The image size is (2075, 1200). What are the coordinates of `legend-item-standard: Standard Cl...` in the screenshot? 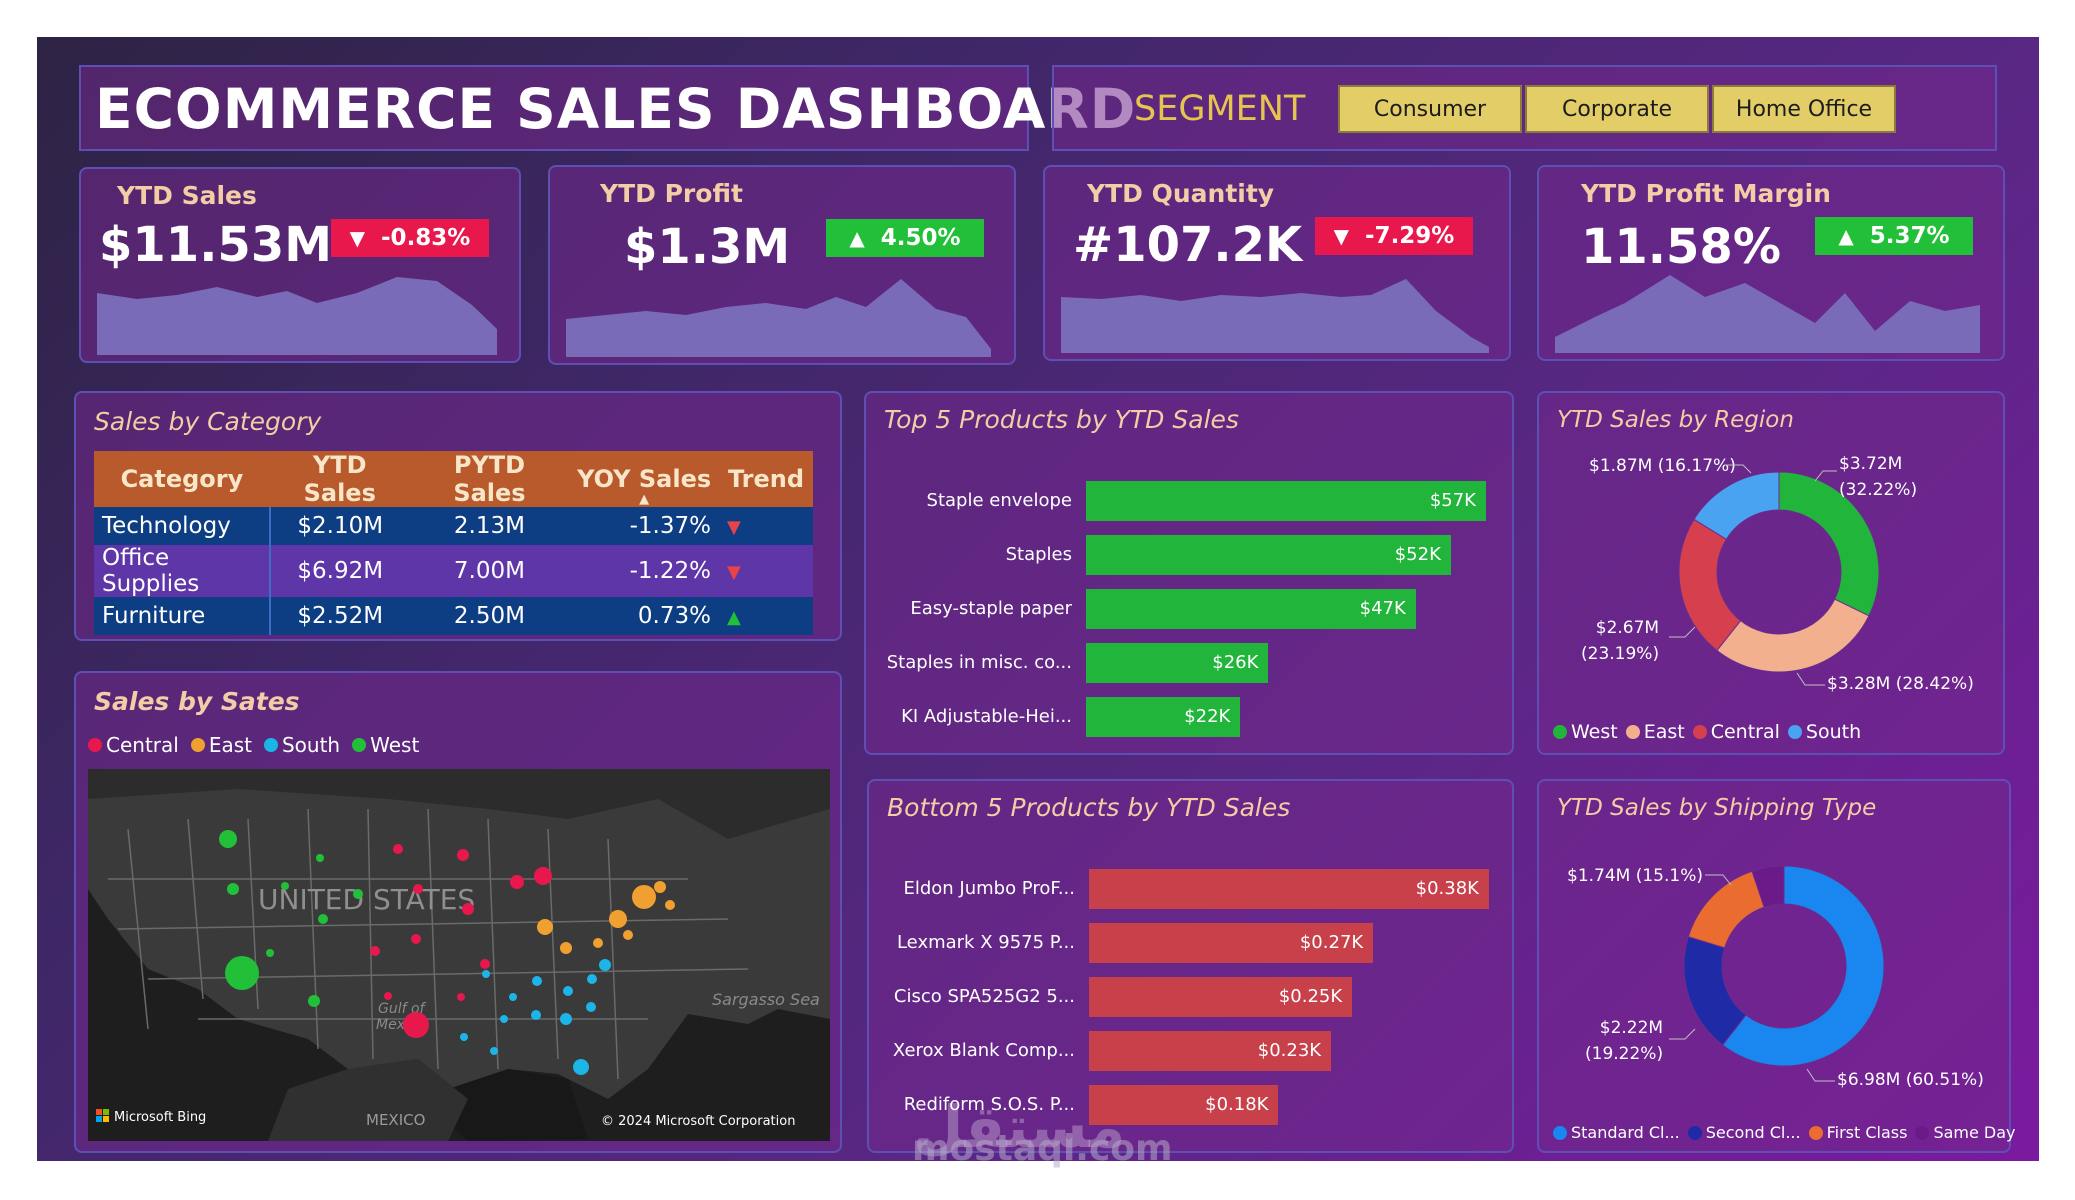 It's located at (1616, 1132).